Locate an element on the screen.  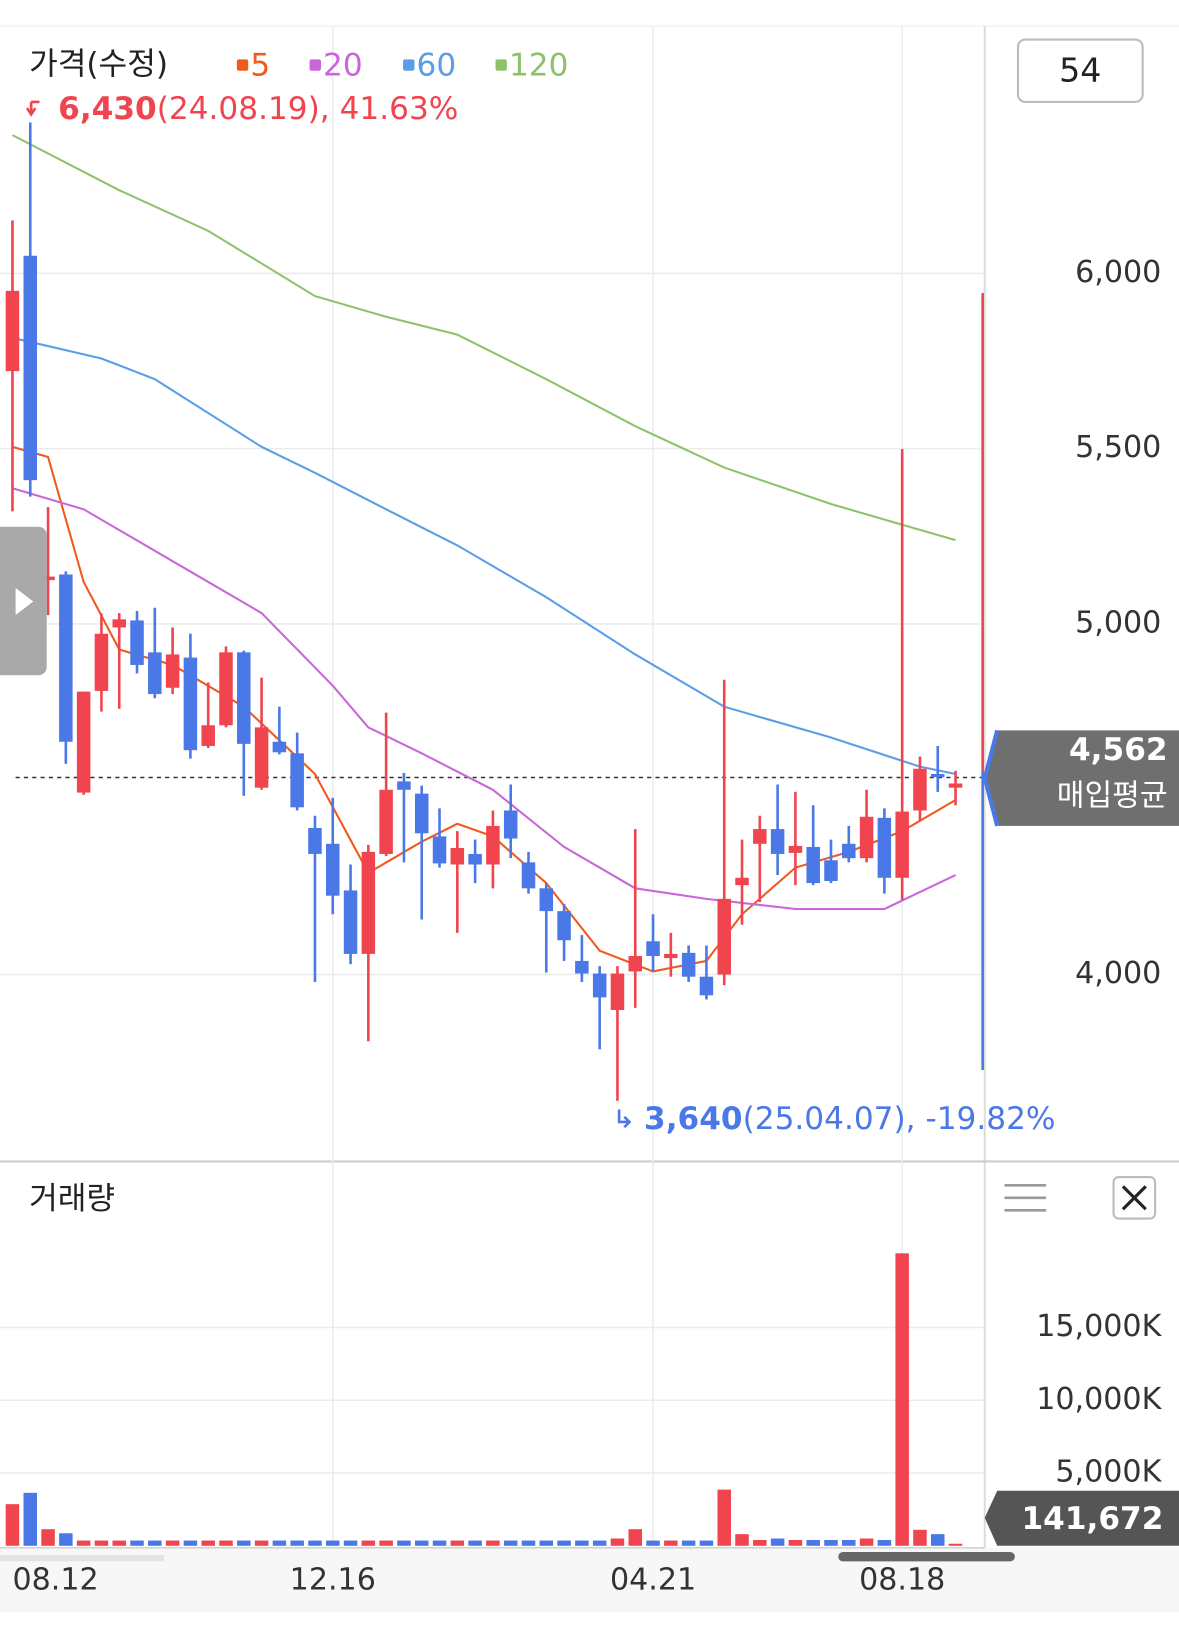
legend-label: 5 is located at coordinates (260, 66).